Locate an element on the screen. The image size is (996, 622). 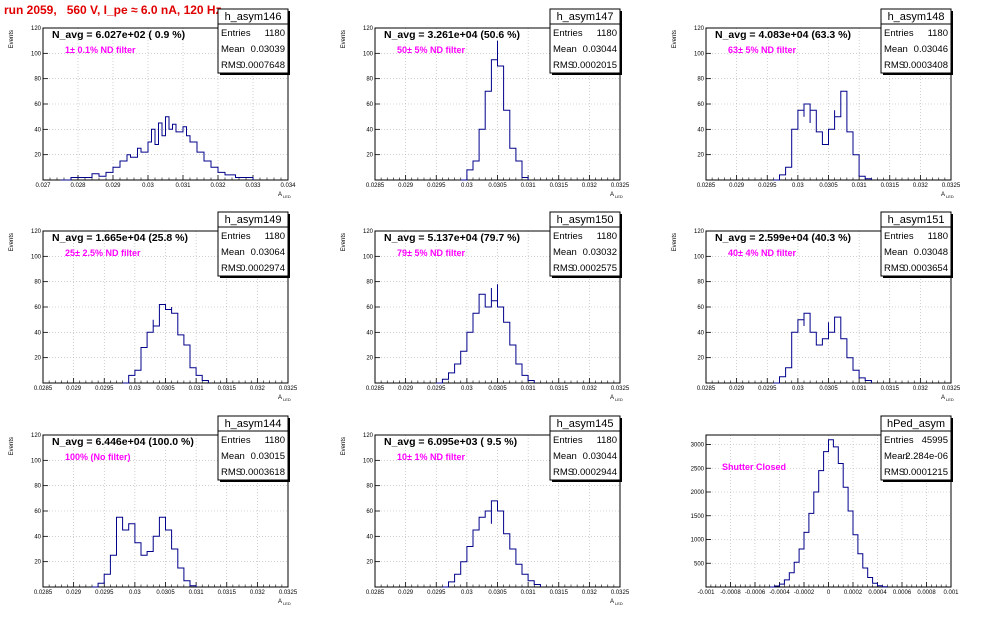
x-tick-label: 0.0008 is located at coordinates (926, 593).